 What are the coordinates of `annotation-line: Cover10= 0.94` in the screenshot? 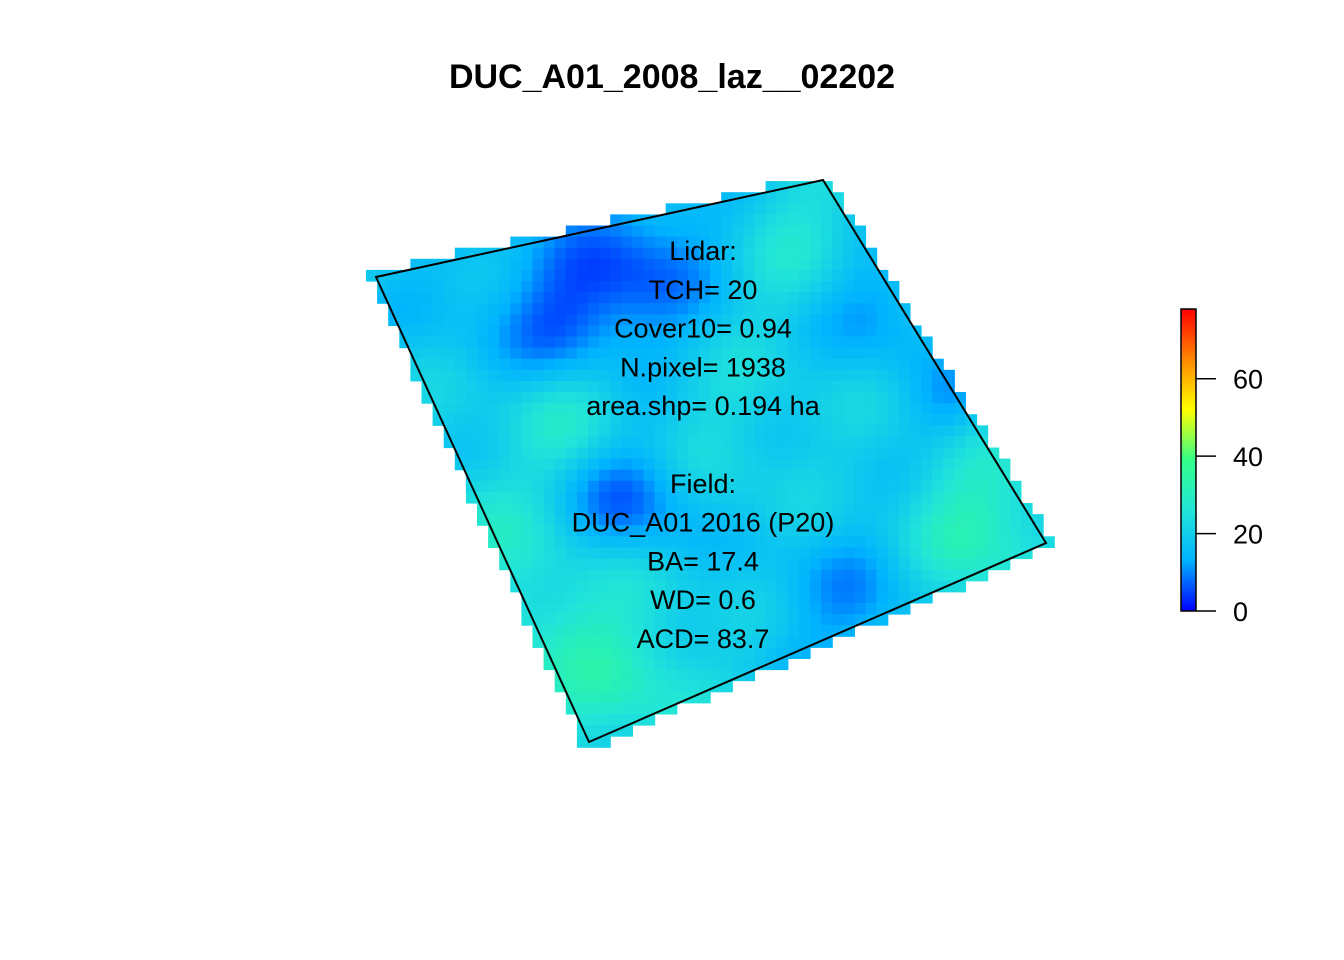 It's located at (703, 329).